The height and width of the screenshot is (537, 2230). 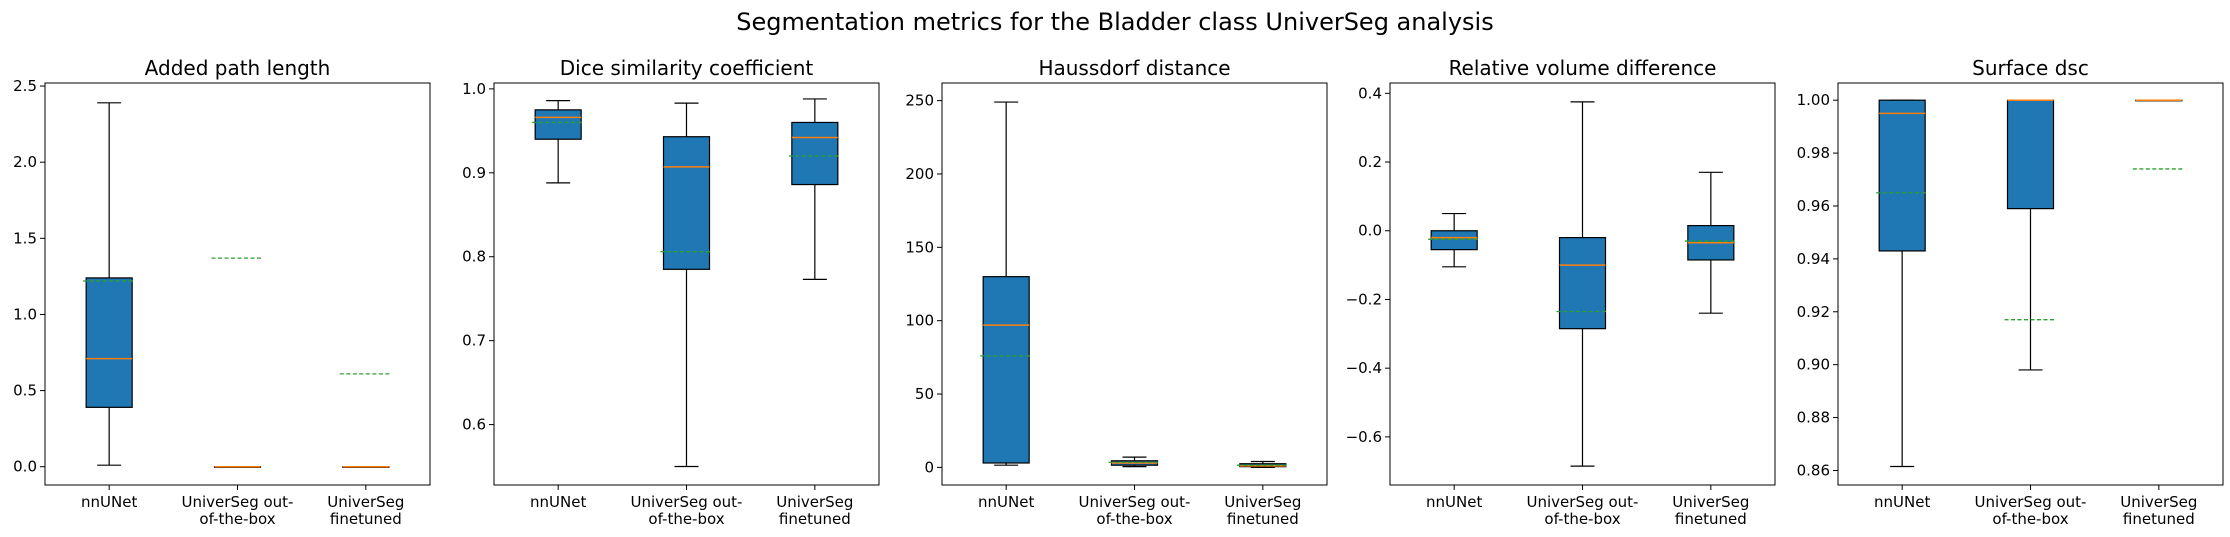 What do you see at coordinates (1813, 153) in the screenshot?
I see `y-tick-label: 0.98` at bounding box center [1813, 153].